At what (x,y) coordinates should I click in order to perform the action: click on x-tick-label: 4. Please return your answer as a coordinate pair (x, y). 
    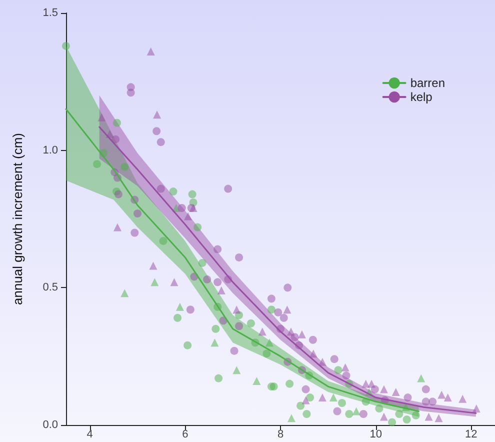
    Looking at the image, I should click on (89, 434).